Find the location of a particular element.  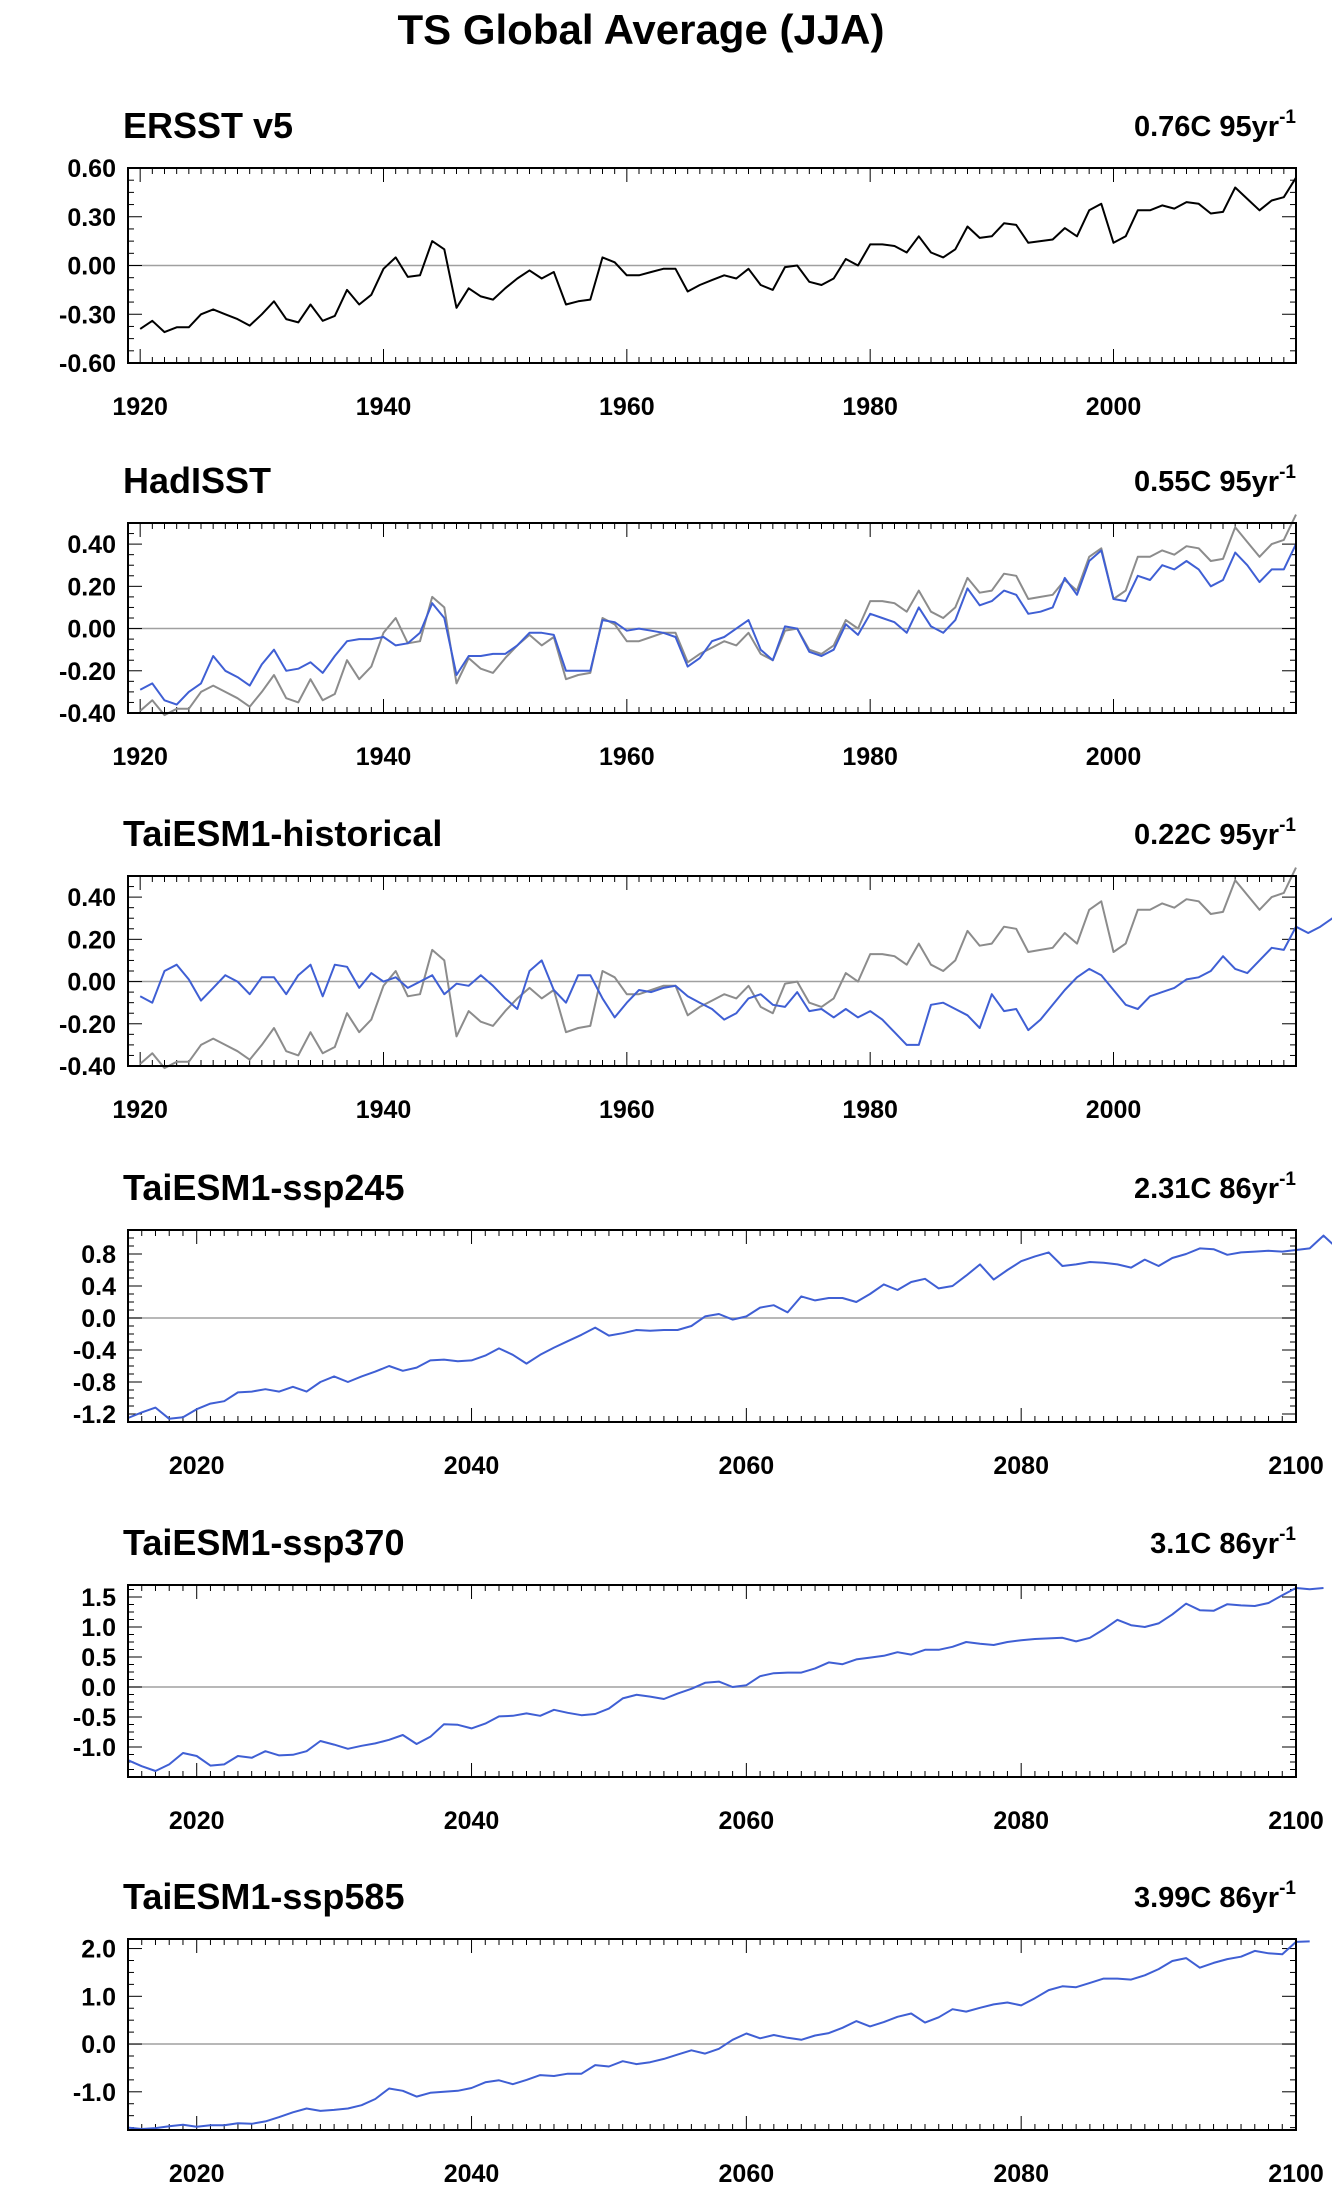

panel-title: ERSST v5 is located at coordinates (208, 125).